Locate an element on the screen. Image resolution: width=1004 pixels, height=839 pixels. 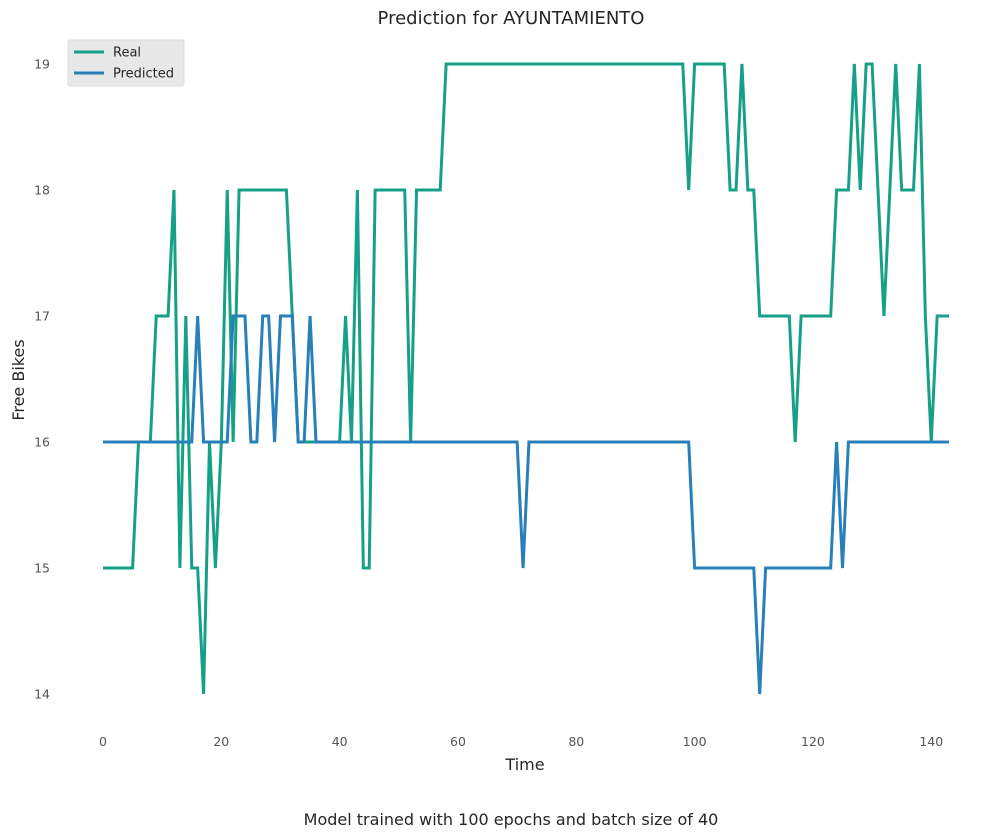
x-axis-label: Time is located at coordinates (524, 764).